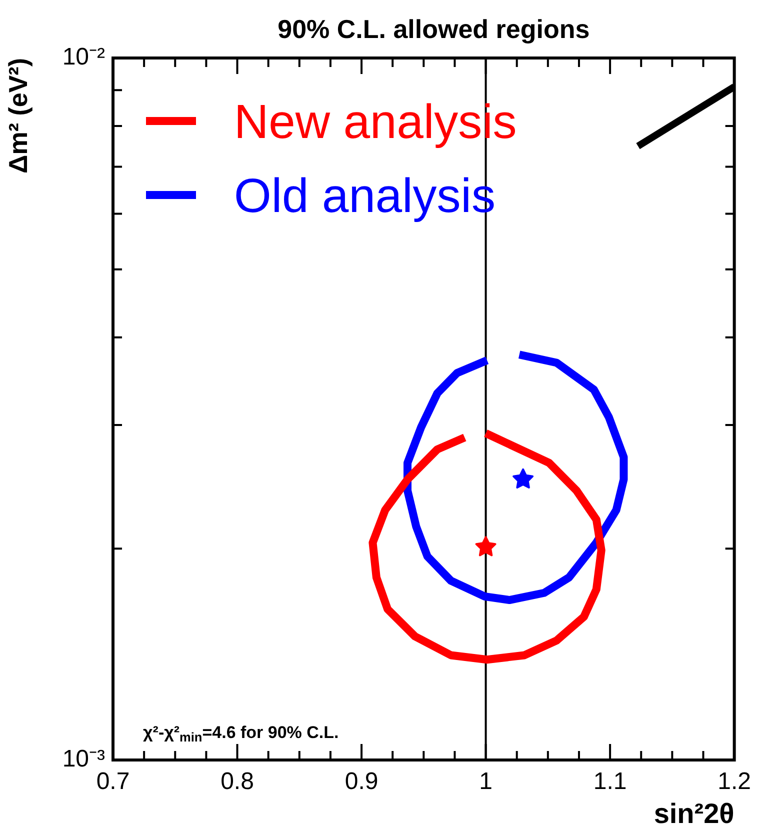 This screenshot has height=836, width=759. I want to click on chart-title: 90% C.L. allowed regions, so click(434, 29).